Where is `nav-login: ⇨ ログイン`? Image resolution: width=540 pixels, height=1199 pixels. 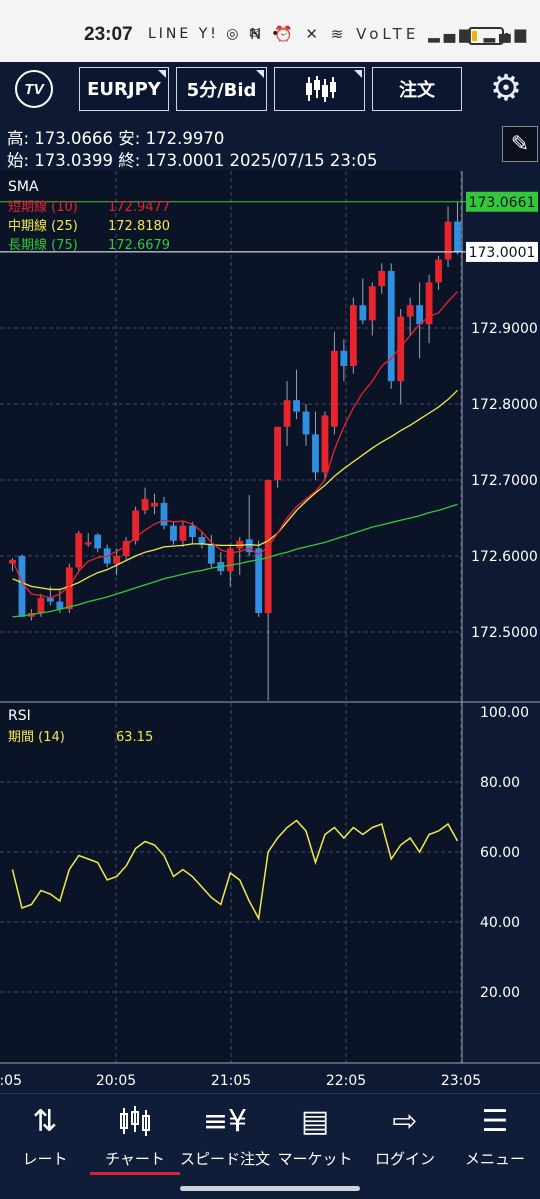 nav-login: ⇨ ログイン is located at coordinates (405, 1135).